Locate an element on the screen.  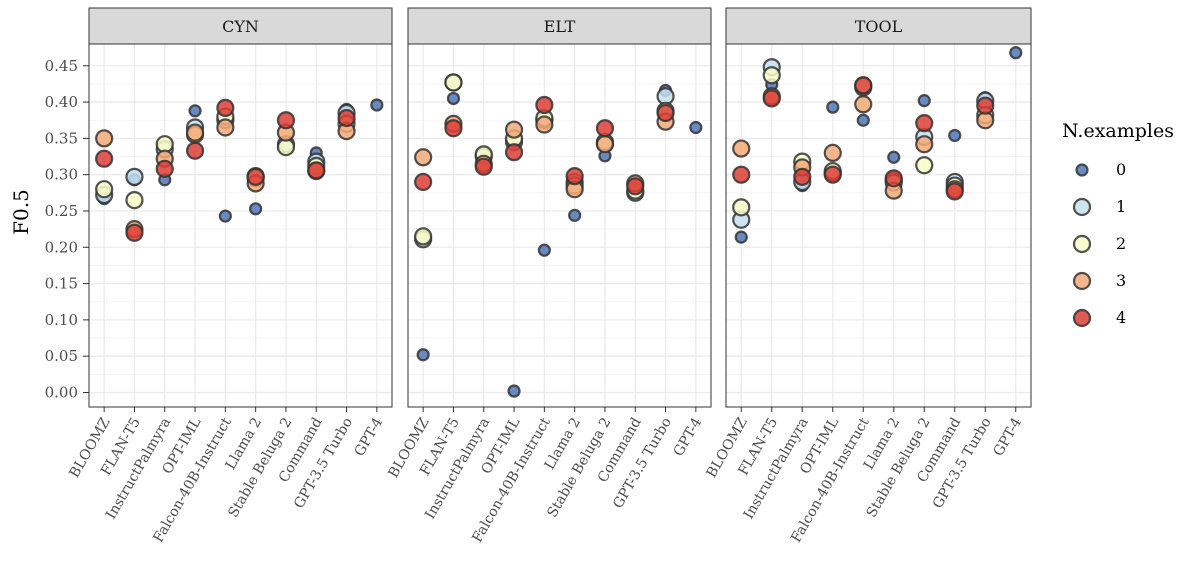
y-tick-label: 0.40 is located at coordinates (61, 102).